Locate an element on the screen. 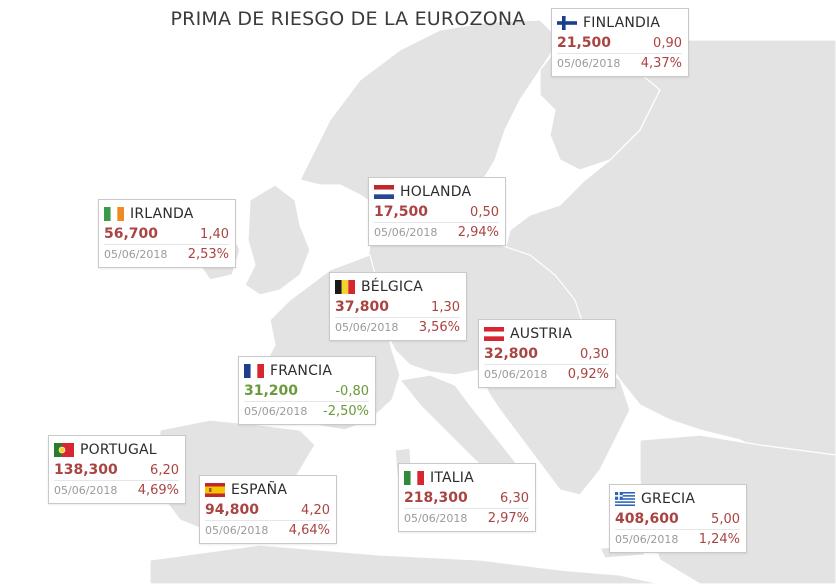 This screenshot has width=836, height=584. country-card-grecia: GRECIA 408,600 5,00 05/06/2018 1,24% is located at coordinates (678, 518).